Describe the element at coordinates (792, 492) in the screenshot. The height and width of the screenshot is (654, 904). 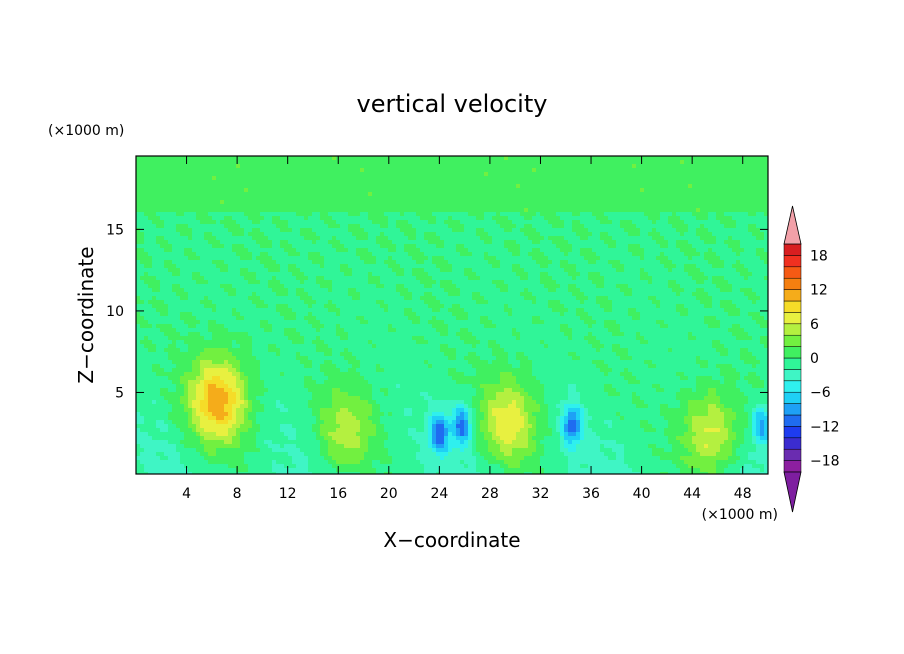
I see `colorbar-under-triangle` at that location.